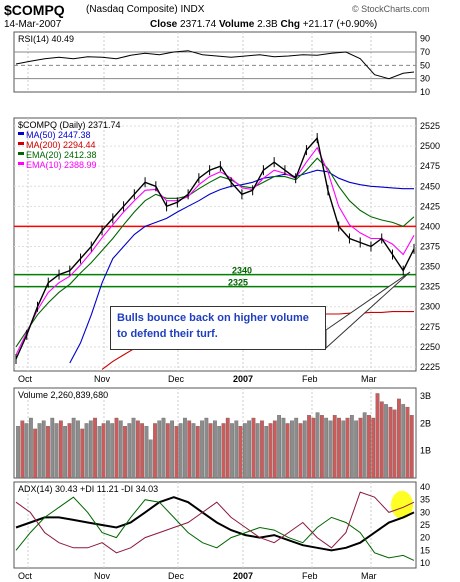  Describe the element at coordinates (425, 512) in the screenshot. I see `adx-tick-label: 30` at that location.